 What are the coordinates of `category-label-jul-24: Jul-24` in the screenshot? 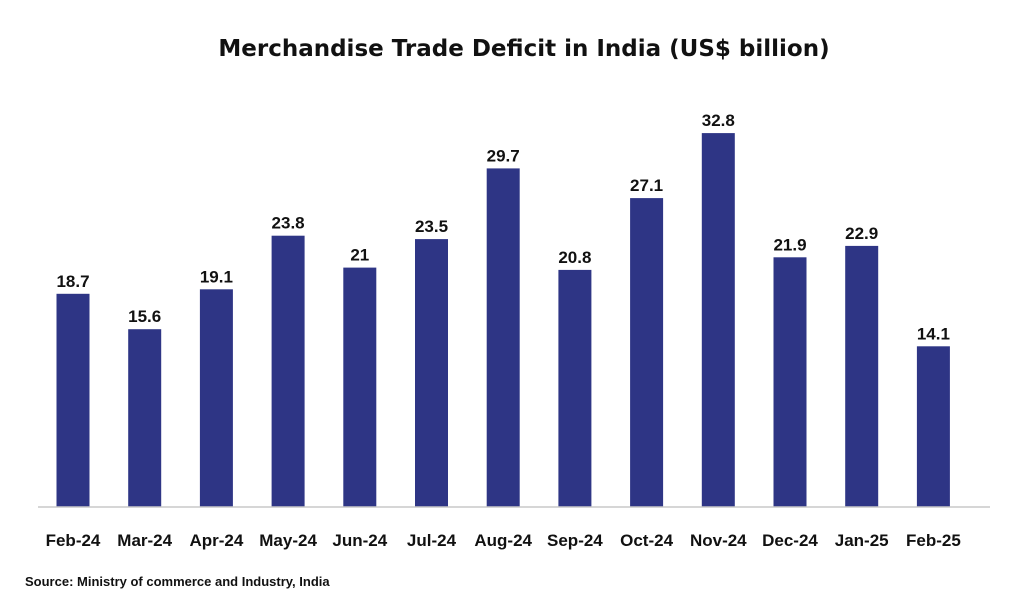 It's located at (432, 540).